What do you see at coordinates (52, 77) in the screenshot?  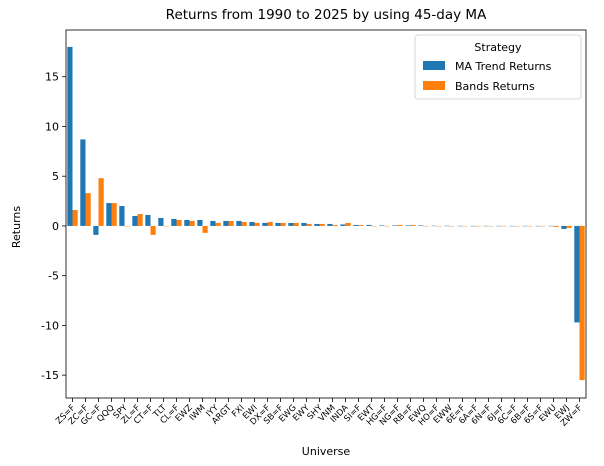 I see `y-tick-label: 15` at bounding box center [52, 77].